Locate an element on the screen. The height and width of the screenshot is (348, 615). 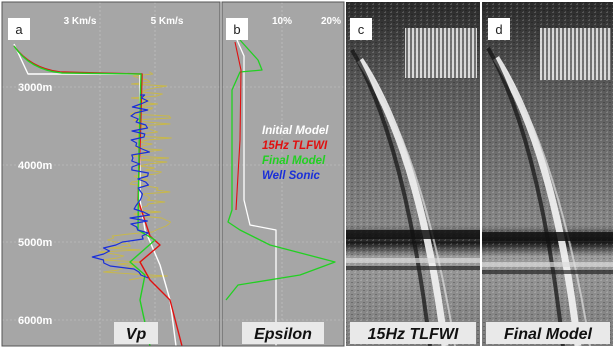
panel-b-letter-box is located at coordinates (237, 29).